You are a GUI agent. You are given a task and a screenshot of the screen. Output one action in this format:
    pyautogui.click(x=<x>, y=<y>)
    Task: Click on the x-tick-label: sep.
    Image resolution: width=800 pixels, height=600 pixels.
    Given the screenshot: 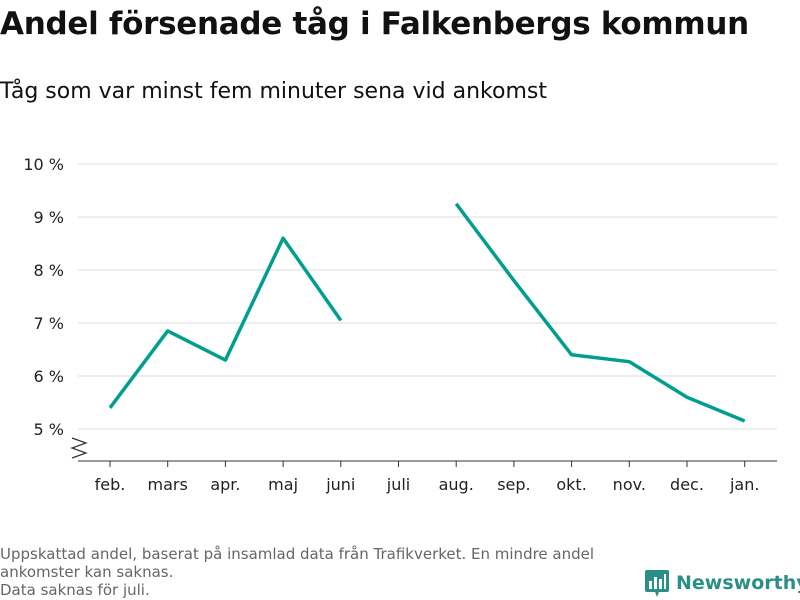 What is the action you would take?
    pyautogui.click(x=513, y=484)
    